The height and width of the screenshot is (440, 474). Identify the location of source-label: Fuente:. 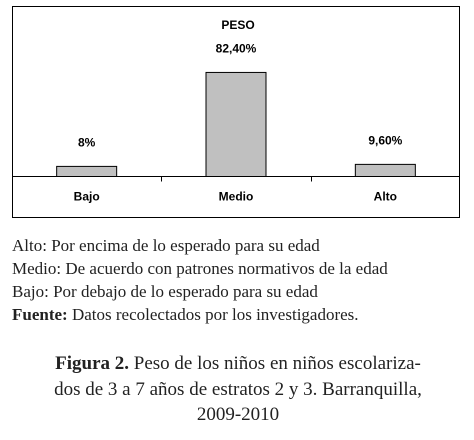
(40, 314).